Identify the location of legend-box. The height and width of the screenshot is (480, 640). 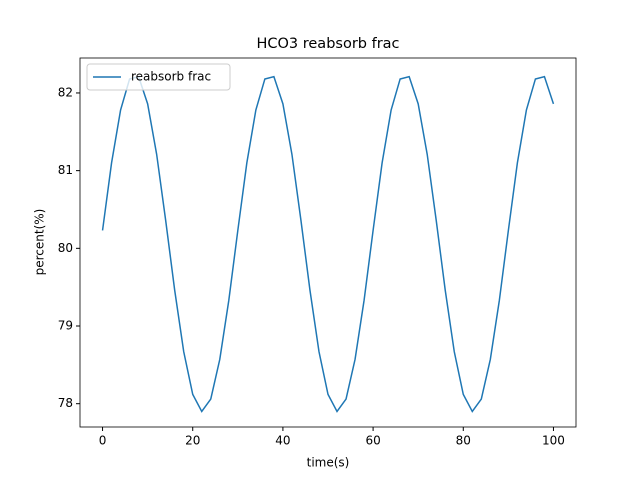
(158, 77).